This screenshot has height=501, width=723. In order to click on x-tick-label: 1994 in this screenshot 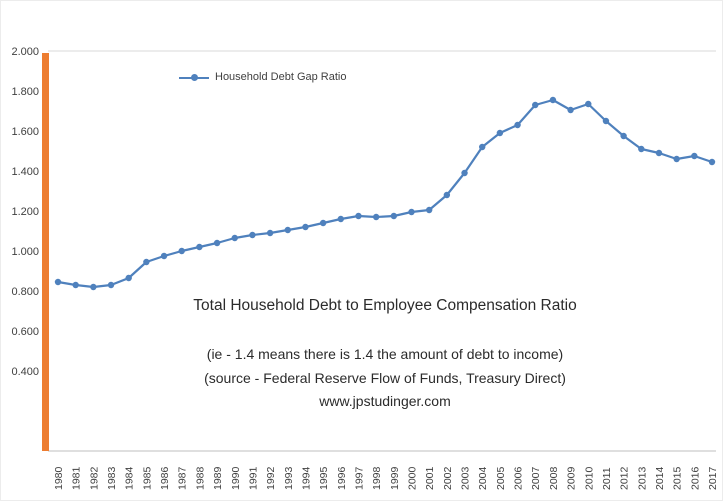, I will do `click(306, 478)`.